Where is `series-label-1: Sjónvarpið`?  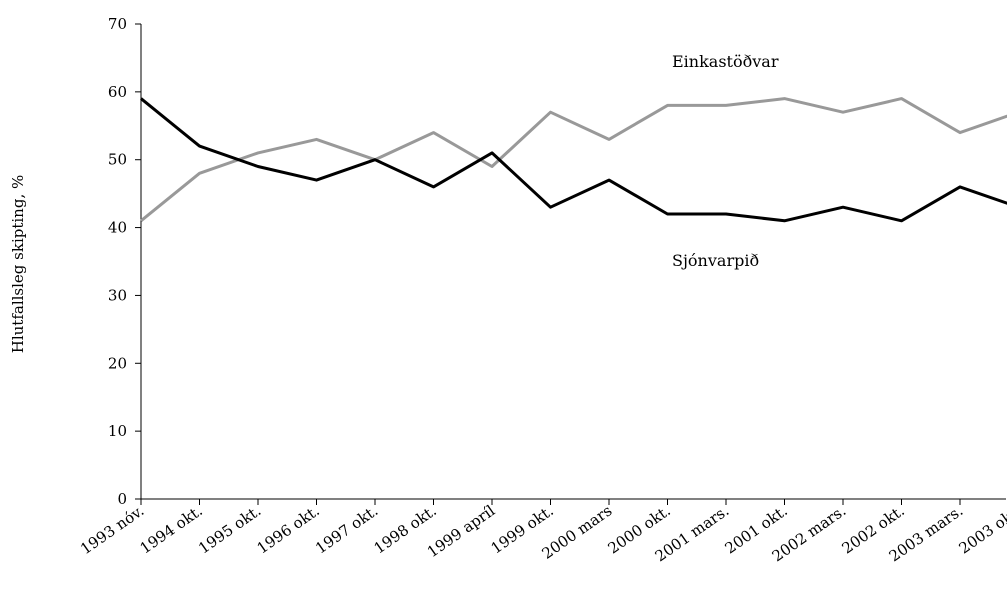 series-label-1: Sjónvarpið is located at coordinates (715, 260).